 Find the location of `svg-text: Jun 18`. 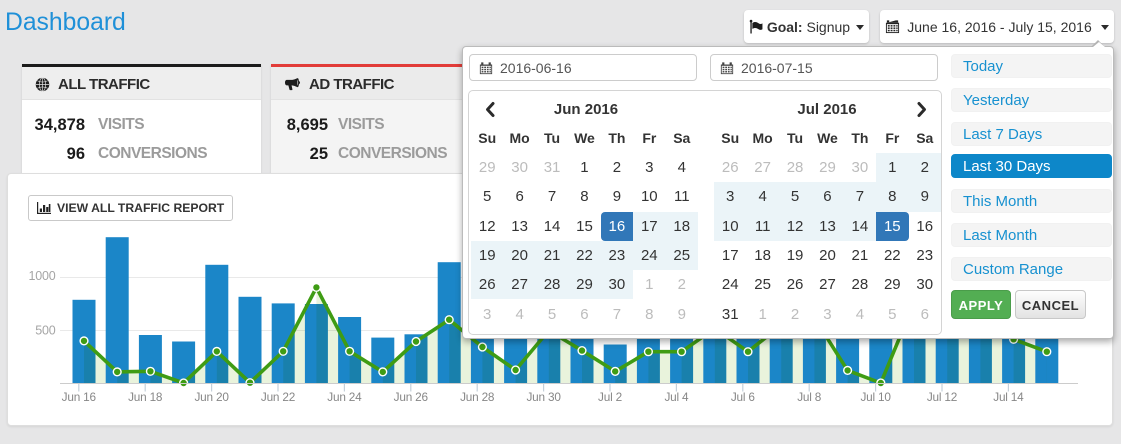

svg-text: Jun 18 is located at coordinates (145, 397).